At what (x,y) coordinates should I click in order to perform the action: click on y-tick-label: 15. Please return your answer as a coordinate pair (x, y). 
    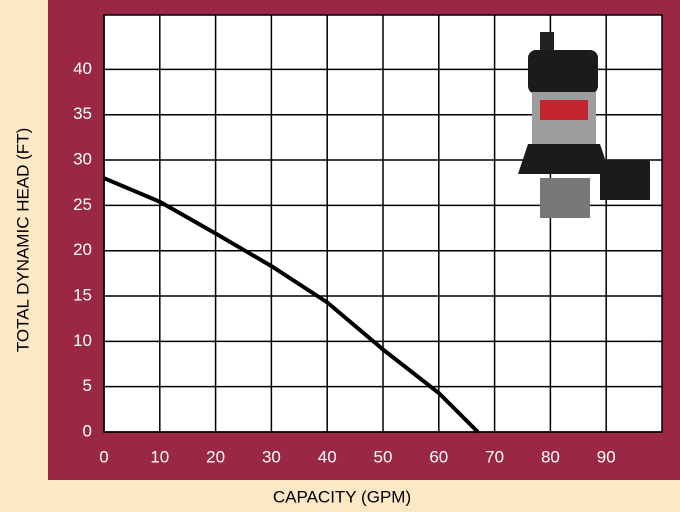
    Looking at the image, I should click on (82, 295).